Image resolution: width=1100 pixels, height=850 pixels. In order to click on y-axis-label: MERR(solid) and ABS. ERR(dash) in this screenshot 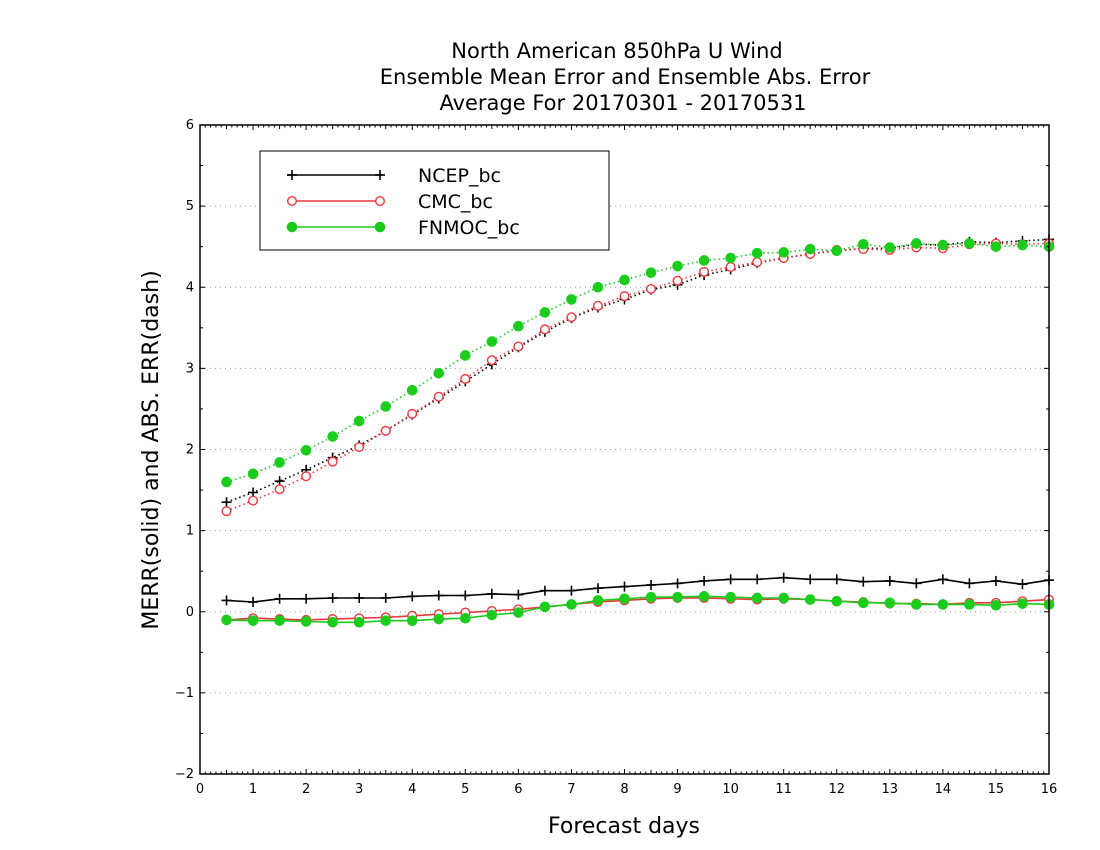, I will do `click(151, 449)`.